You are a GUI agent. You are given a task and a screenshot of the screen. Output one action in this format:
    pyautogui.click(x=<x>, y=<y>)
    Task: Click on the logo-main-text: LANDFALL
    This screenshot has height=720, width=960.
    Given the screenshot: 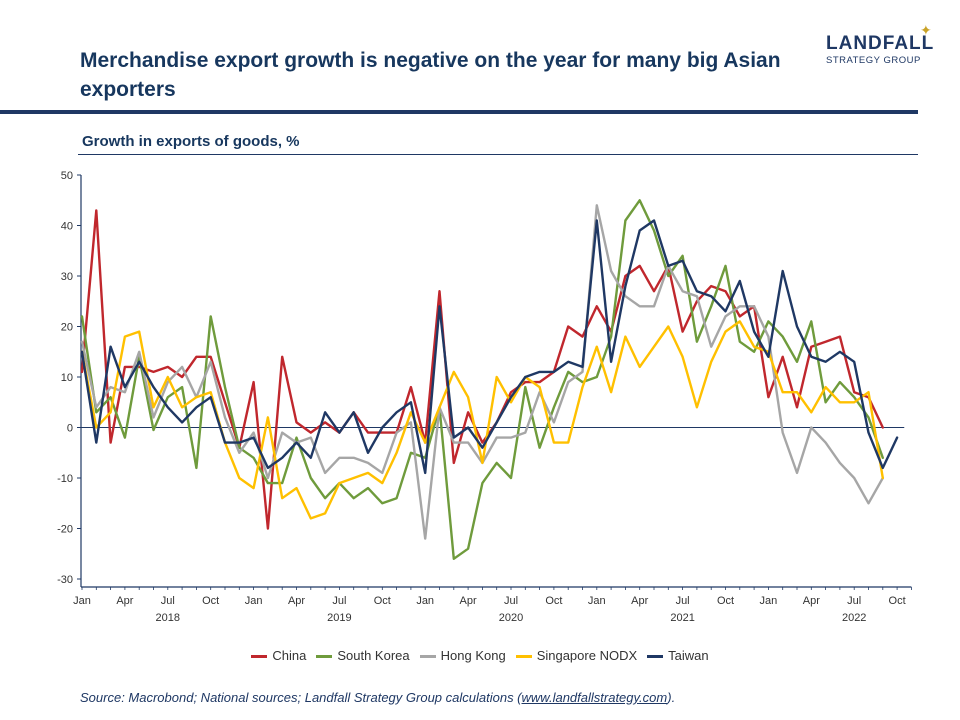 What is the action you would take?
    pyautogui.click(x=880, y=43)
    